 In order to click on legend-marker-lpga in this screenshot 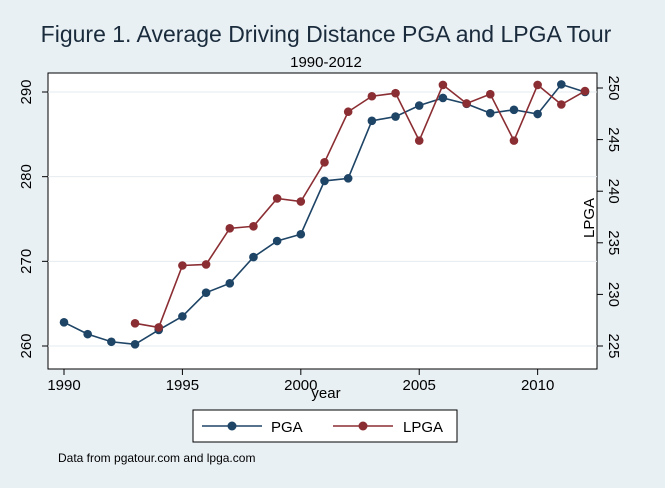, I will do `click(363, 426)`.